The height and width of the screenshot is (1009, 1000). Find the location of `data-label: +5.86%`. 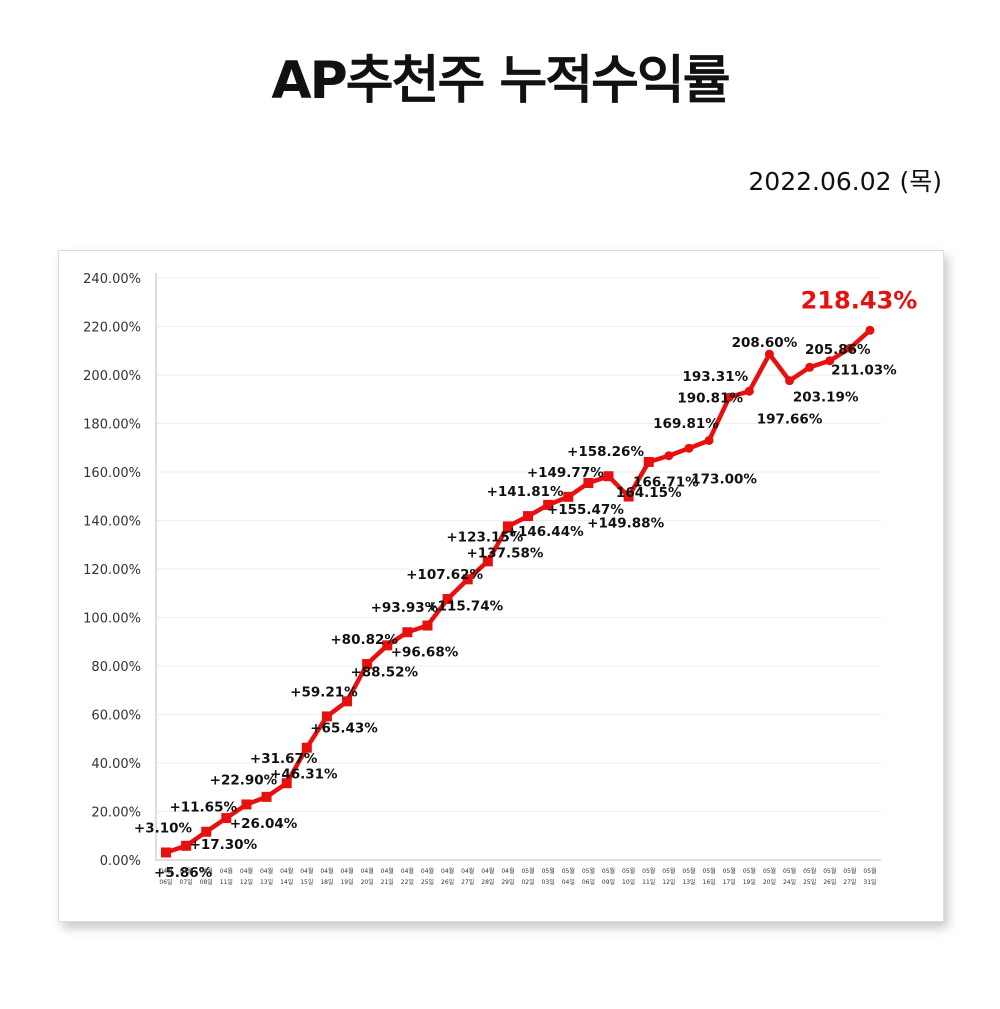

data-label: +5.86% is located at coordinates (183, 873).